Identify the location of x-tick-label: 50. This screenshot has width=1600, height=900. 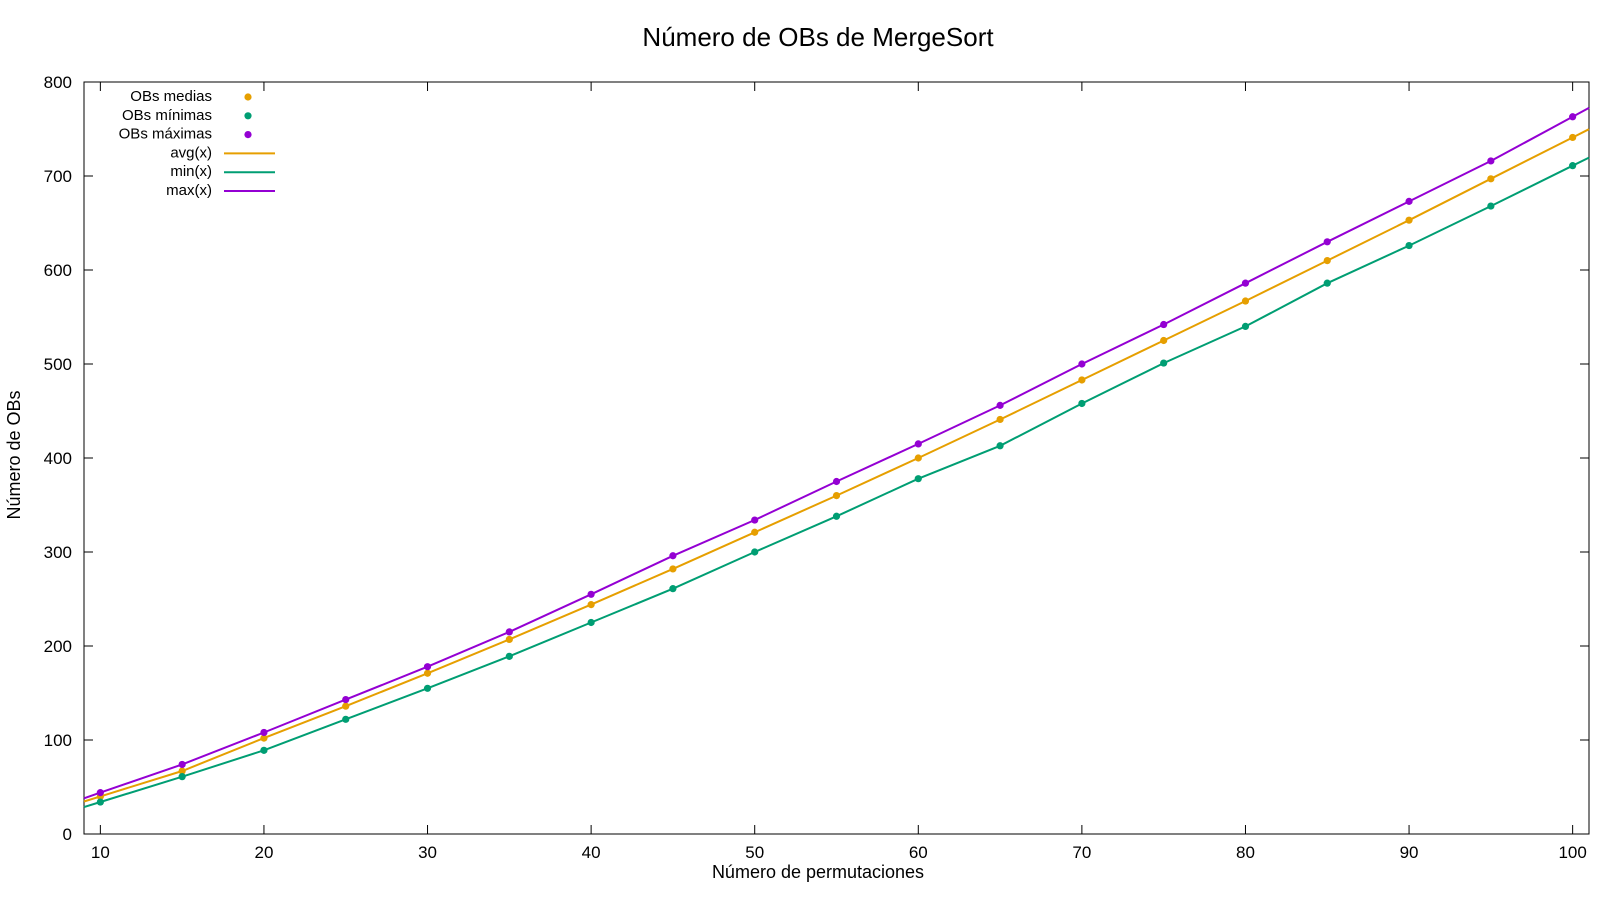
(754, 852).